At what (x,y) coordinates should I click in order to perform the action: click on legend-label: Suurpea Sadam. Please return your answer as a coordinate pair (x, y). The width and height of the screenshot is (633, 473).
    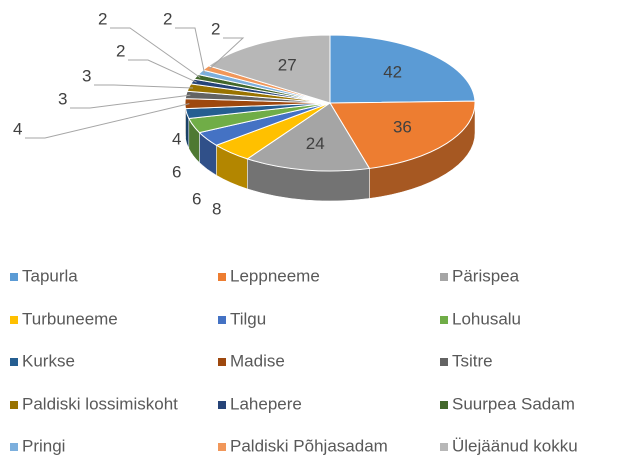
    Looking at the image, I should click on (513, 403).